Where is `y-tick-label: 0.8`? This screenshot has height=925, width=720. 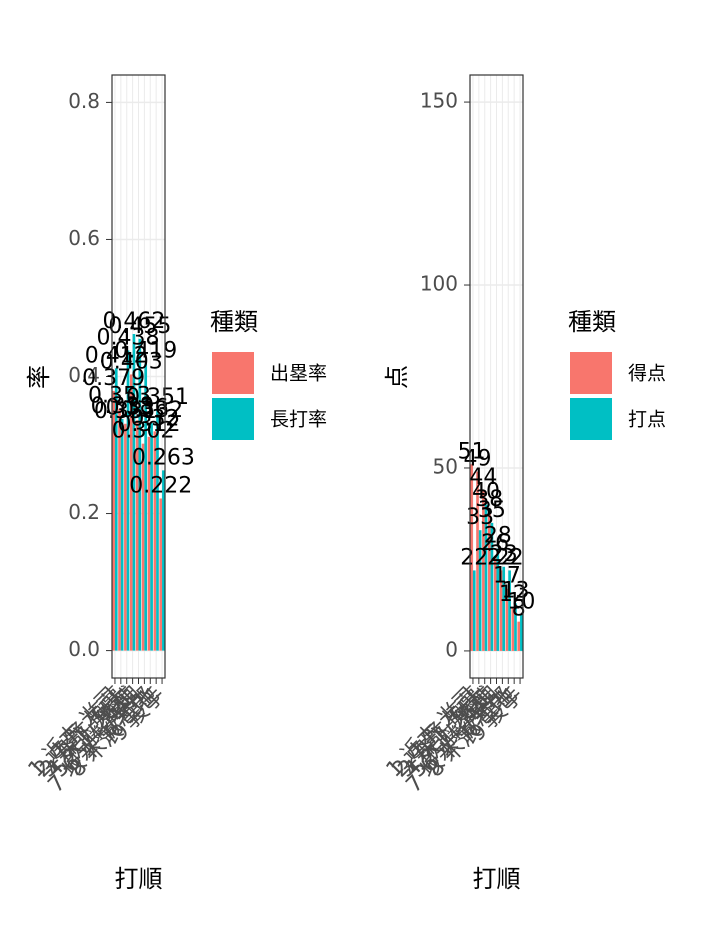 y-tick-label: 0.8 is located at coordinates (84, 101).